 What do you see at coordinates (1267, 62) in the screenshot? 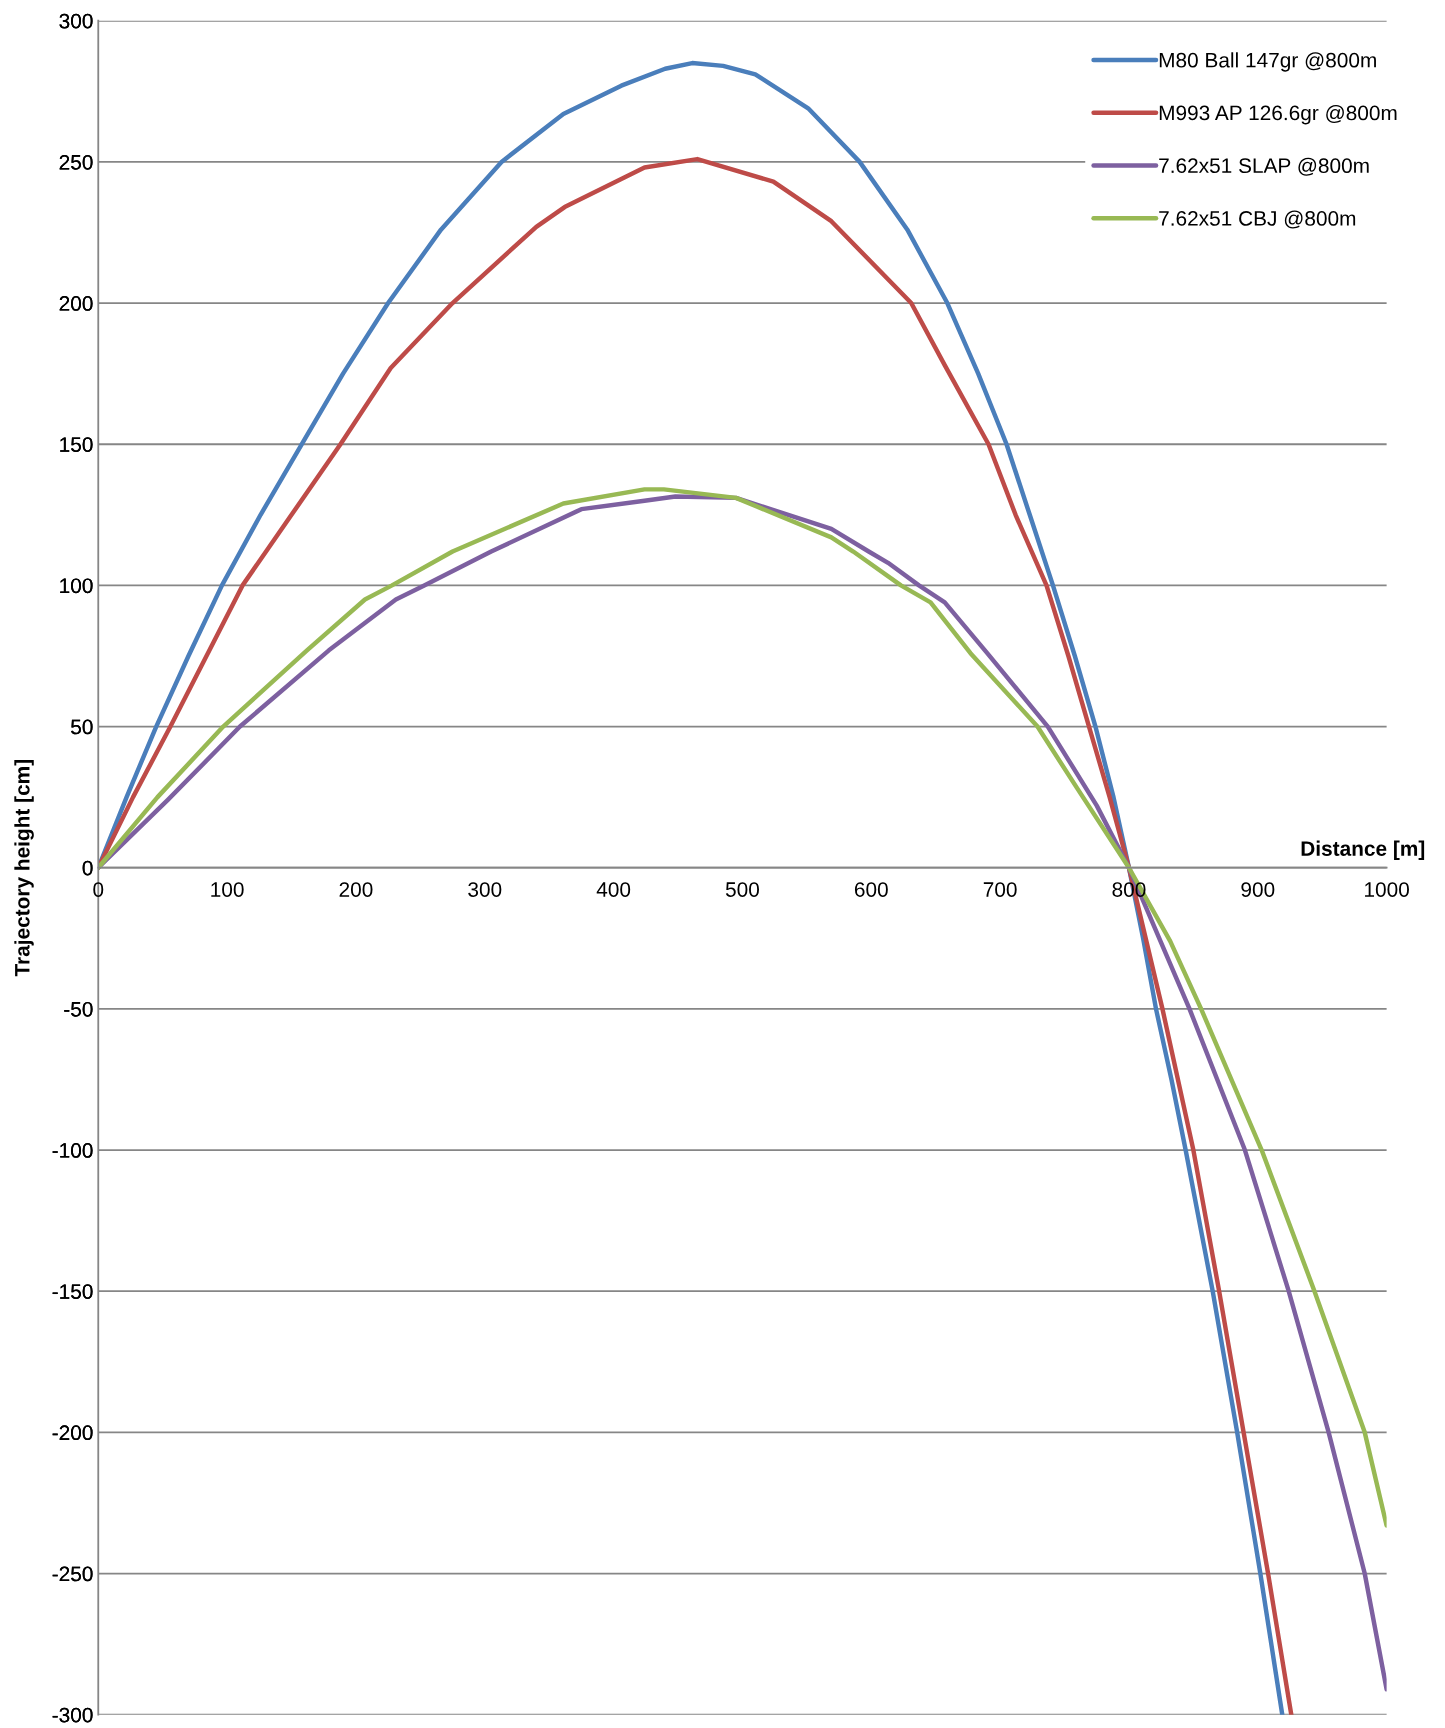
I see `legend-label: M80 Ball 147gr @800m` at bounding box center [1267, 62].